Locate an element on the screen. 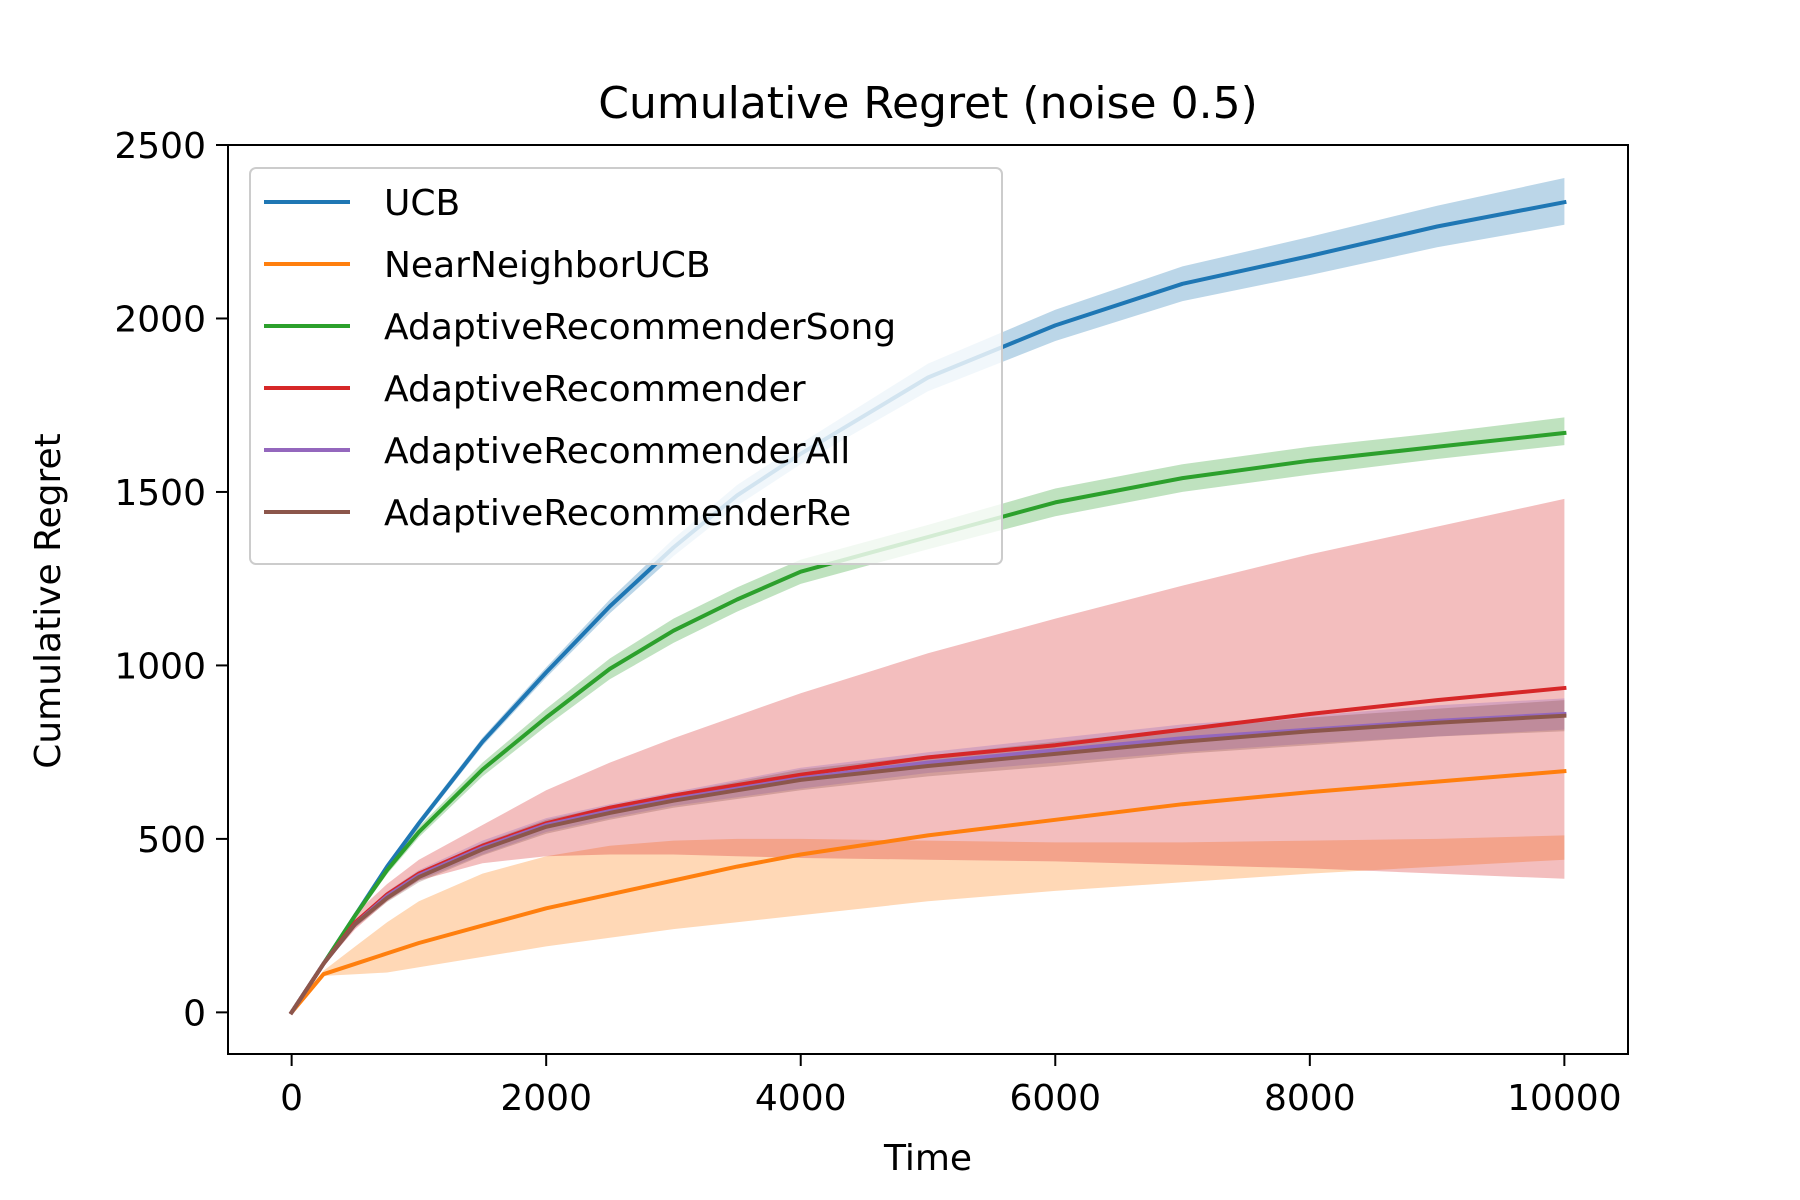  x-tick-label-2: 4000 is located at coordinates (801, 1098).